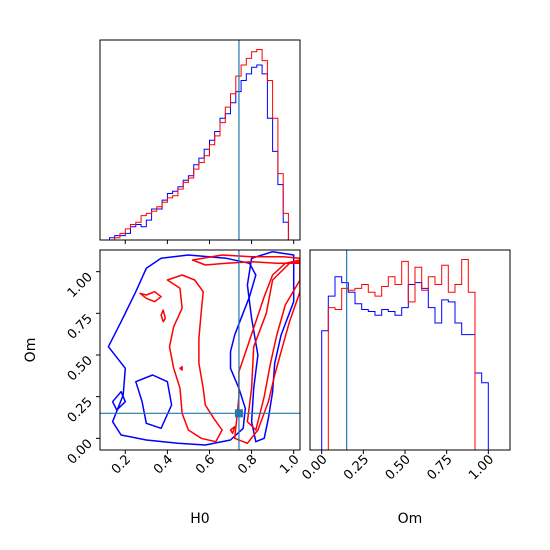  I want to click on joint-frame-bg, so click(200, 350).